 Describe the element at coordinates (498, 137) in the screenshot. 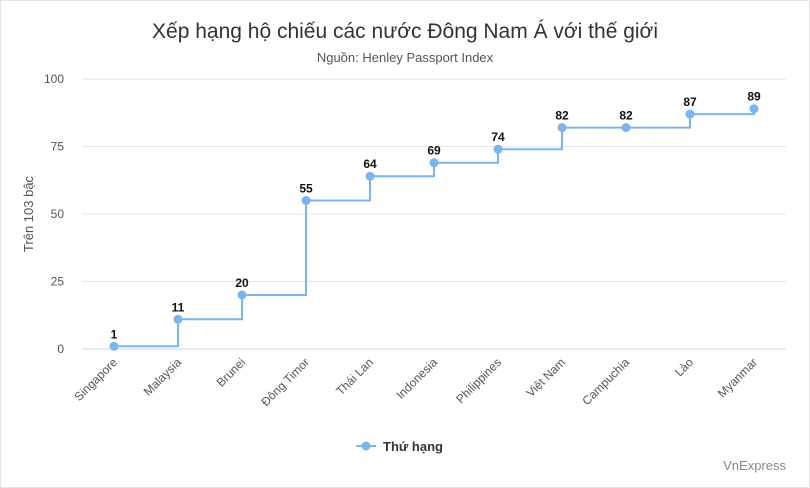

I see `data-label: 74` at that location.